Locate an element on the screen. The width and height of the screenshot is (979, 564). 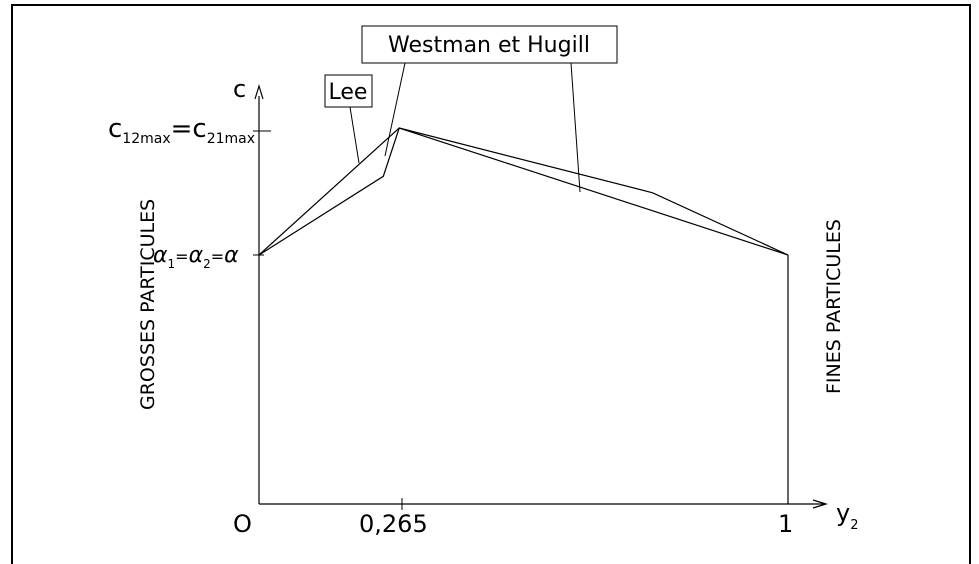
x-tick-end-label: 1 is located at coordinates (785, 524).